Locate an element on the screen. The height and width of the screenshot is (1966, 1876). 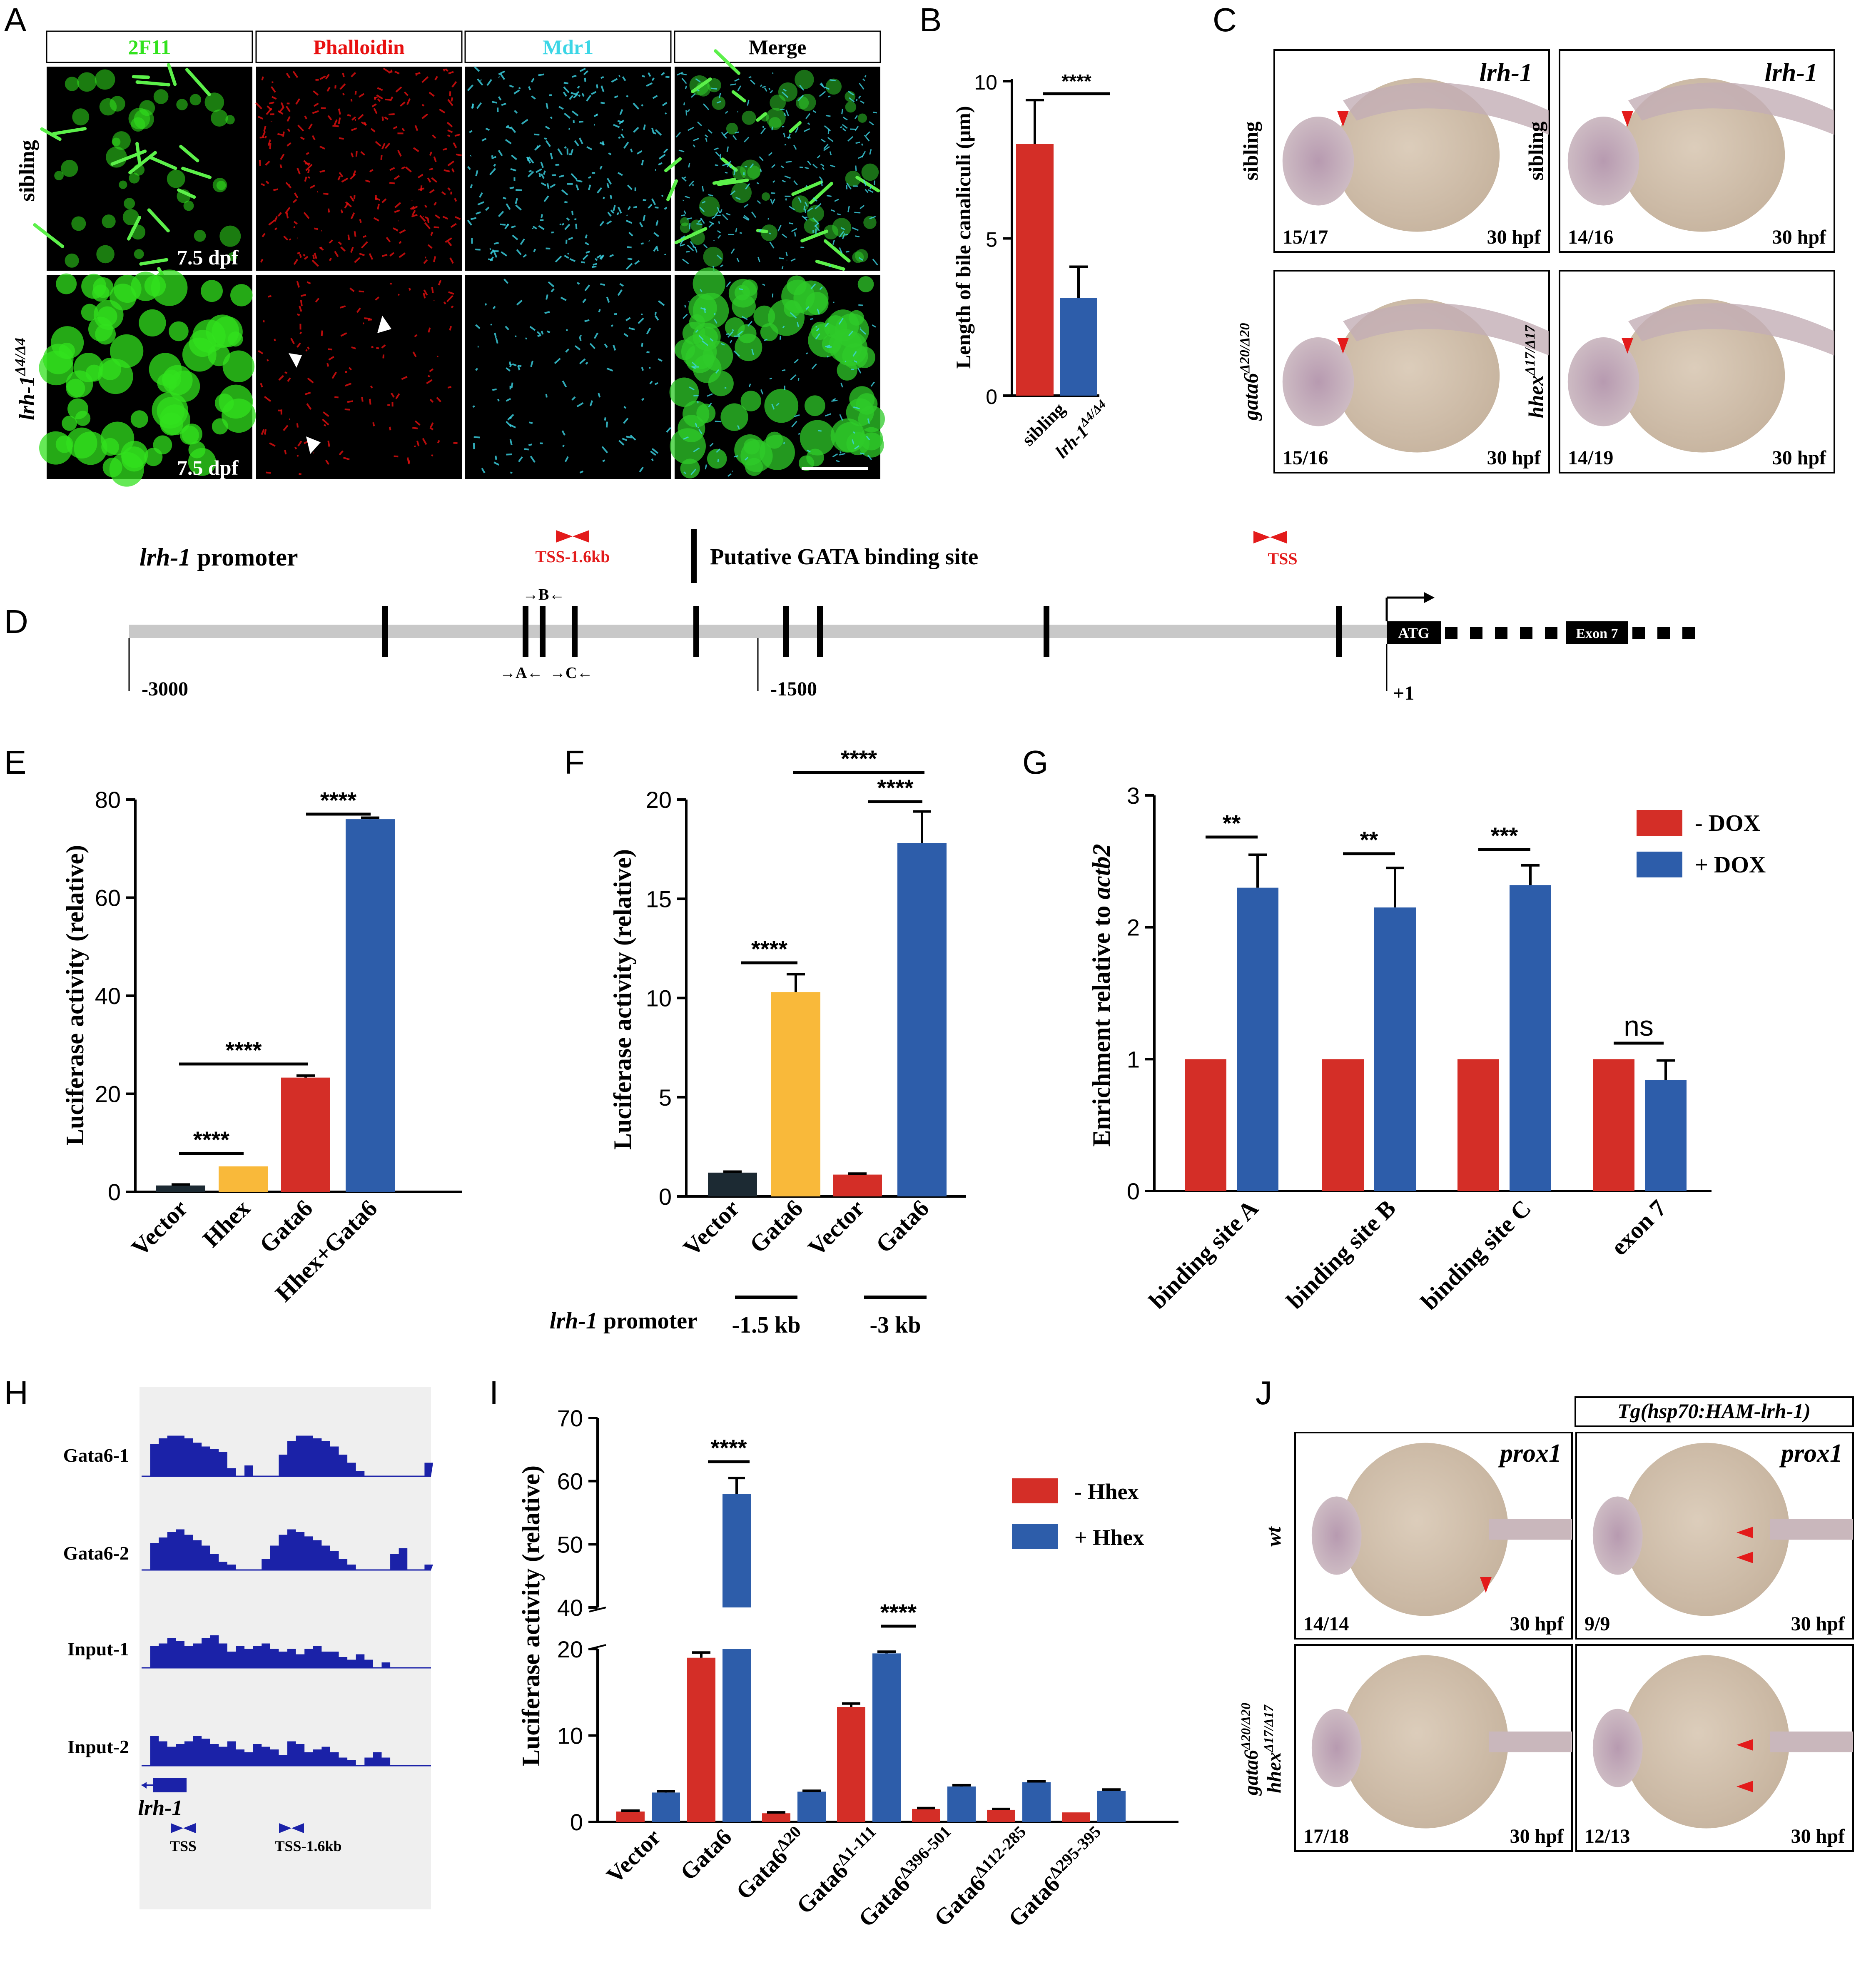
canaliculus is located at coordinates (198, 82).